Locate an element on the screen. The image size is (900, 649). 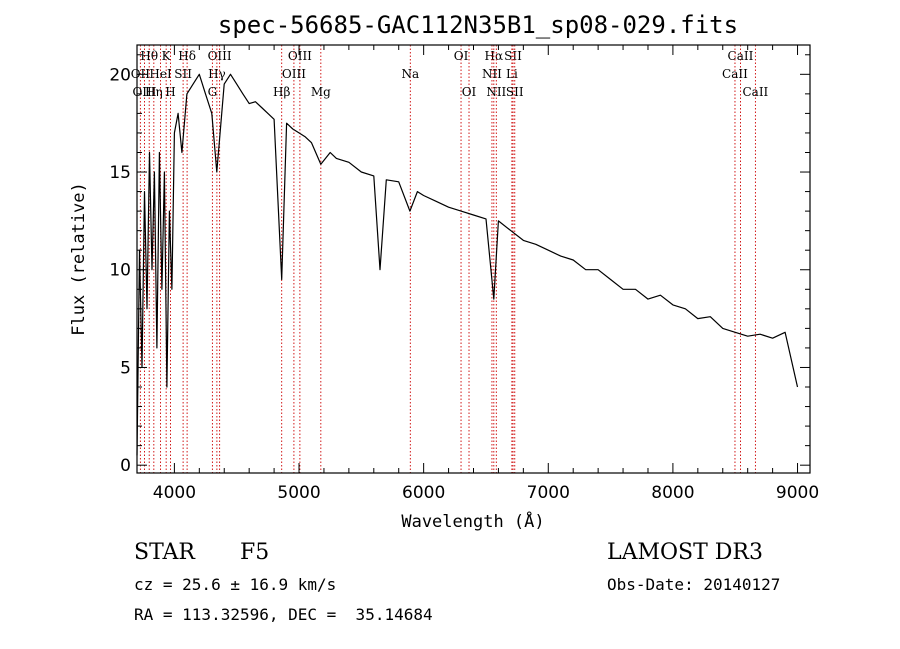
marker-label-2: OIII is located at coordinates (144, 92).